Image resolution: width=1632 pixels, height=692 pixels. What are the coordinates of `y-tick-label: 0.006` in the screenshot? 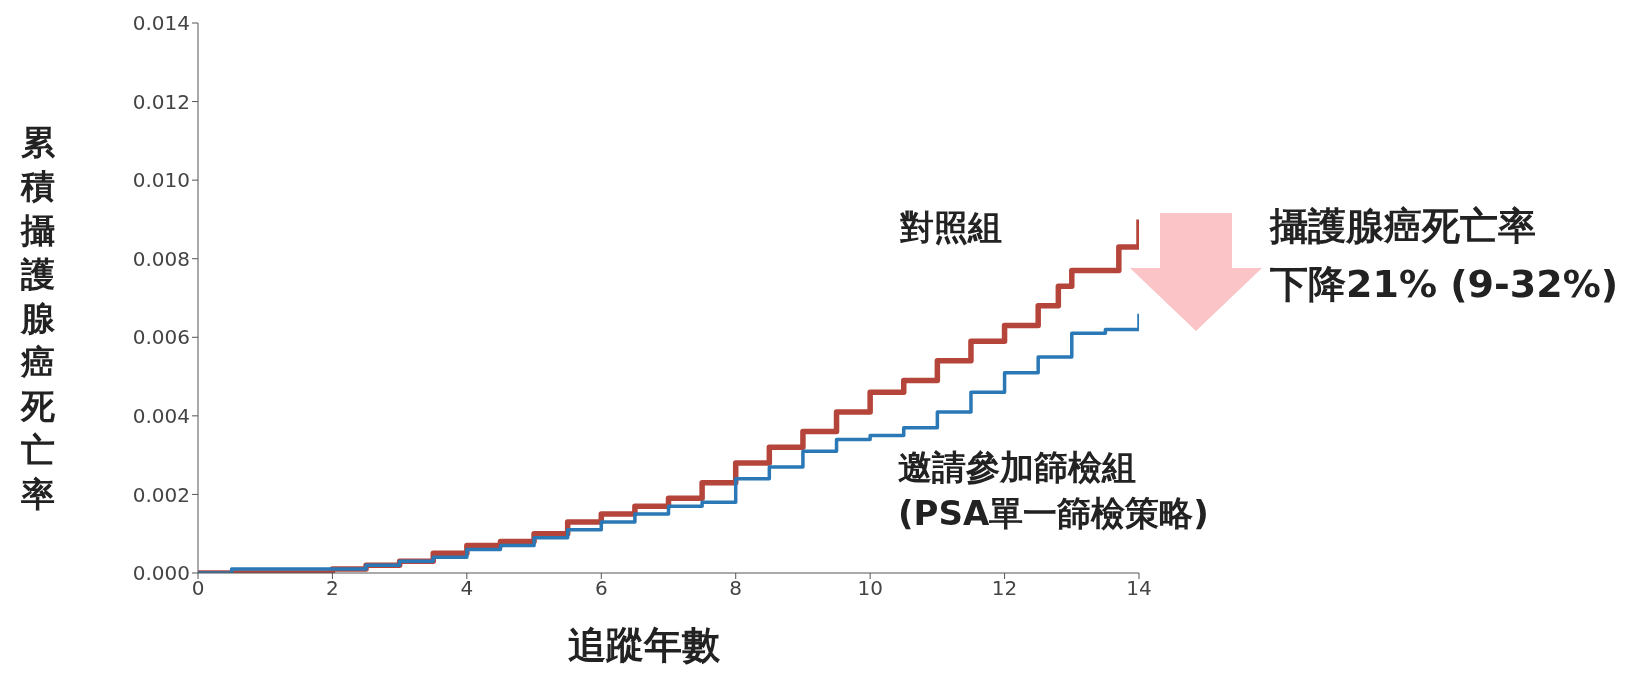 It's located at (161, 337).